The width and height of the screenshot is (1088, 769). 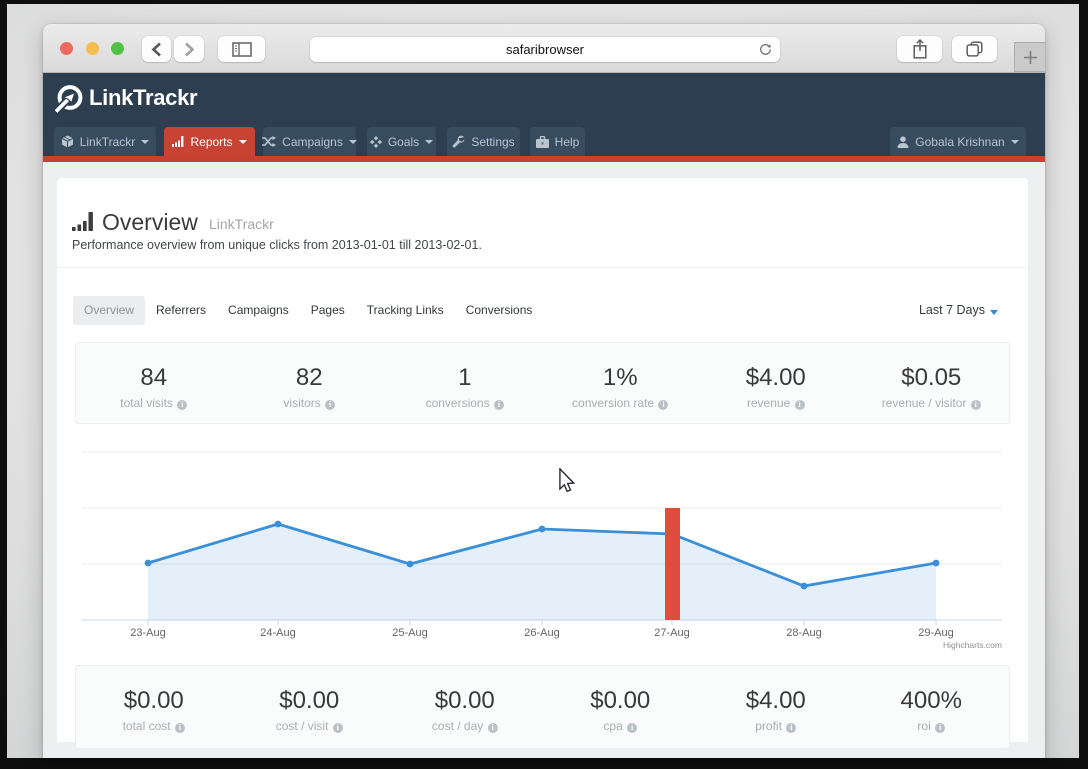 What do you see at coordinates (935, 633) in the screenshot?
I see `svg-text: 29-Aug` at bounding box center [935, 633].